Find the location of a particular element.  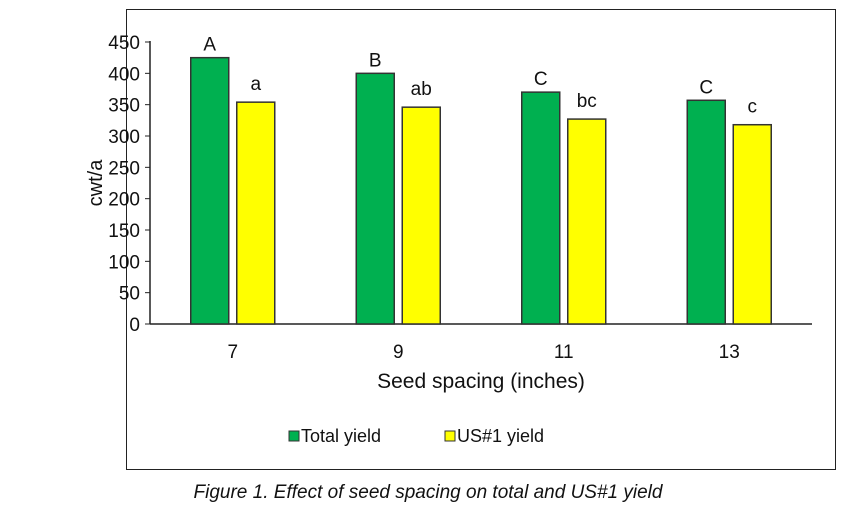

x-tick-label: 7 is located at coordinates (232, 352).